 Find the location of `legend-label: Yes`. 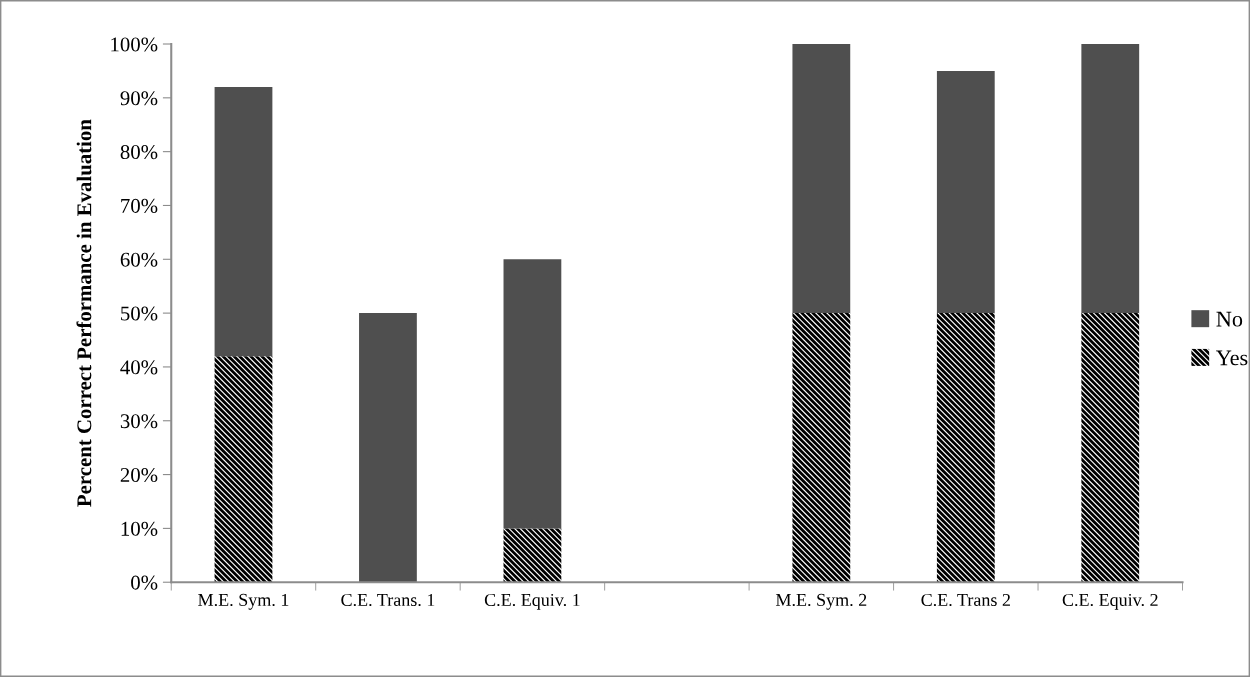

legend-label: Yes is located at coordinates (1232, 358).